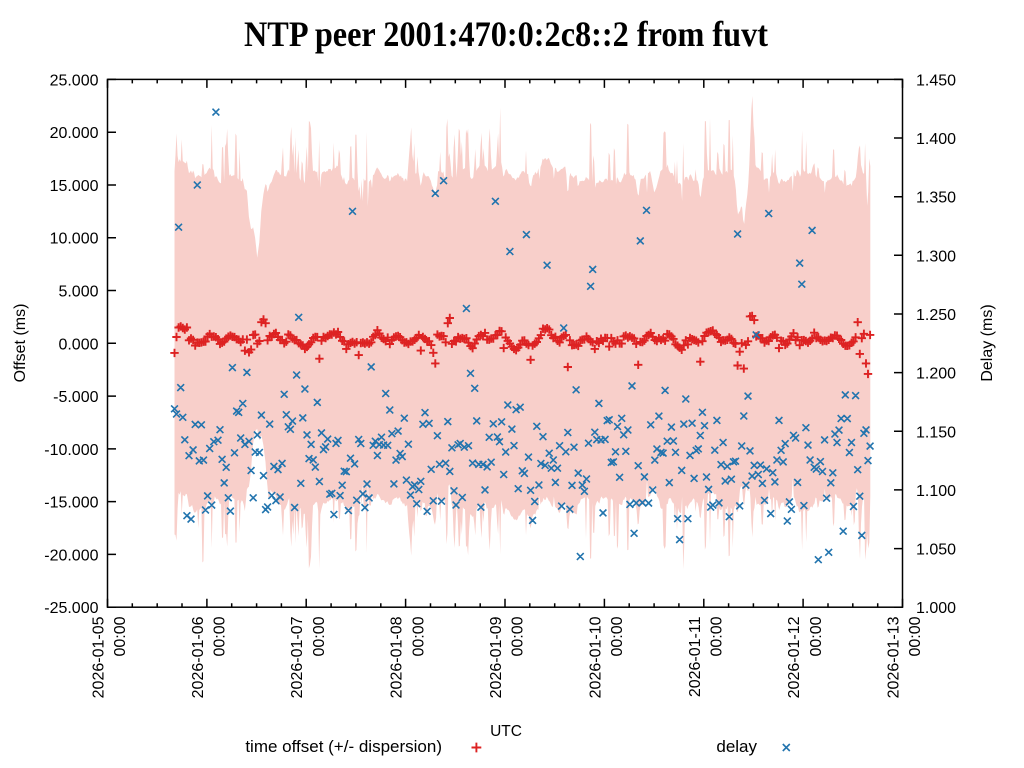 This screenshot has width=1024, height=768. What do you see at coordinates (75, 397) in the screenshot?
I see `svg-text: -5.000` at bounding box center [75, 397].